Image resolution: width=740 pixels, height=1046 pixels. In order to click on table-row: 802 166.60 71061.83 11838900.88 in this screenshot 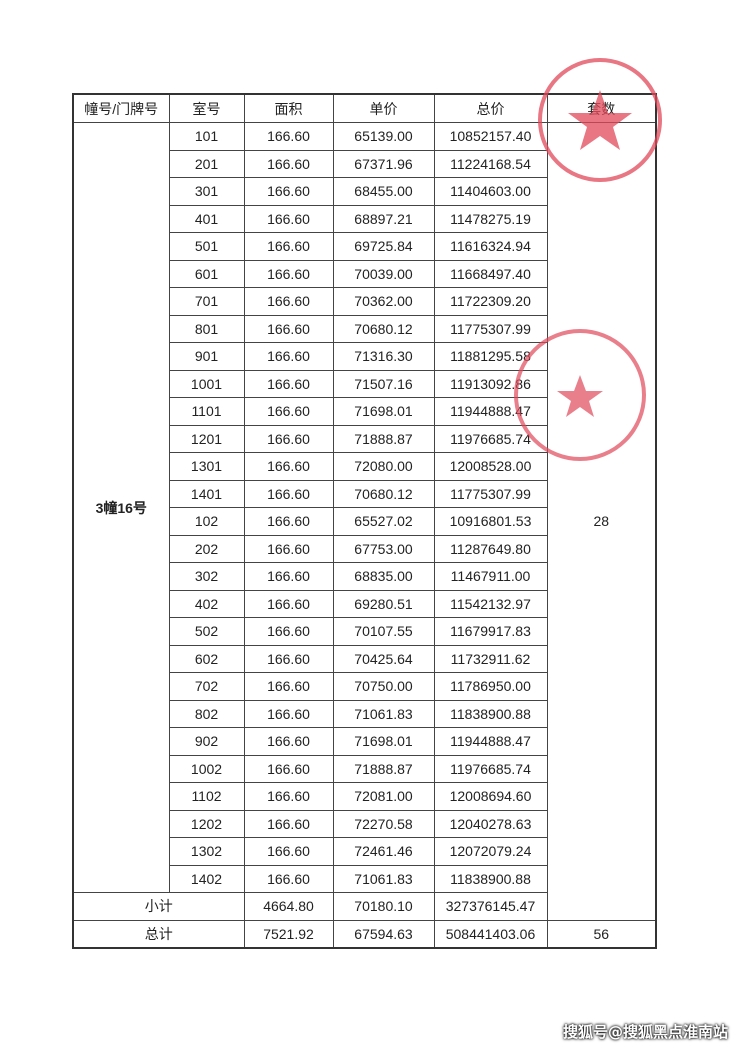, I will do `click(364, 713)`.